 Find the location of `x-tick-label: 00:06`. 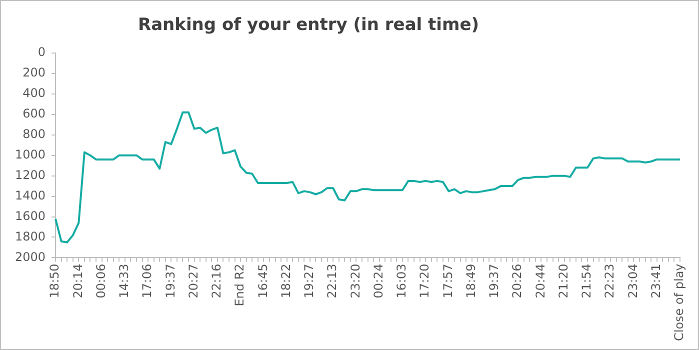

x-tick-label: 00:06 is located at coordinates (101, 281).